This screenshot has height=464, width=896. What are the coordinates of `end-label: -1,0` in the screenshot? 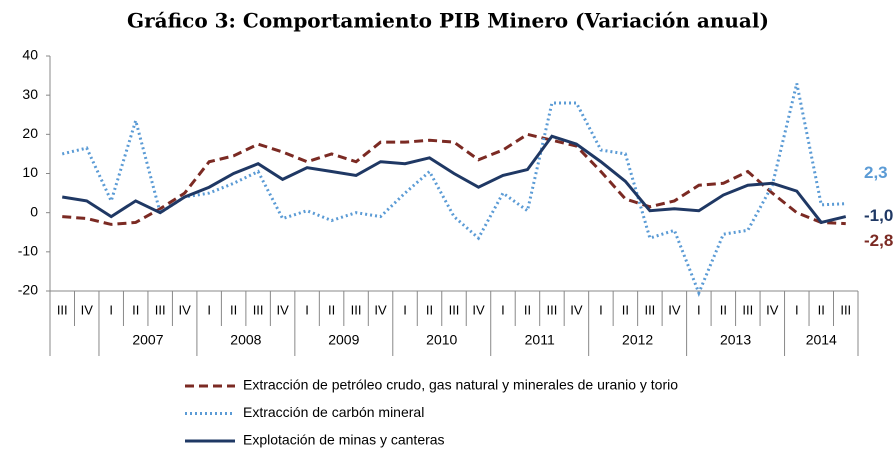 It's located at (878, 215).